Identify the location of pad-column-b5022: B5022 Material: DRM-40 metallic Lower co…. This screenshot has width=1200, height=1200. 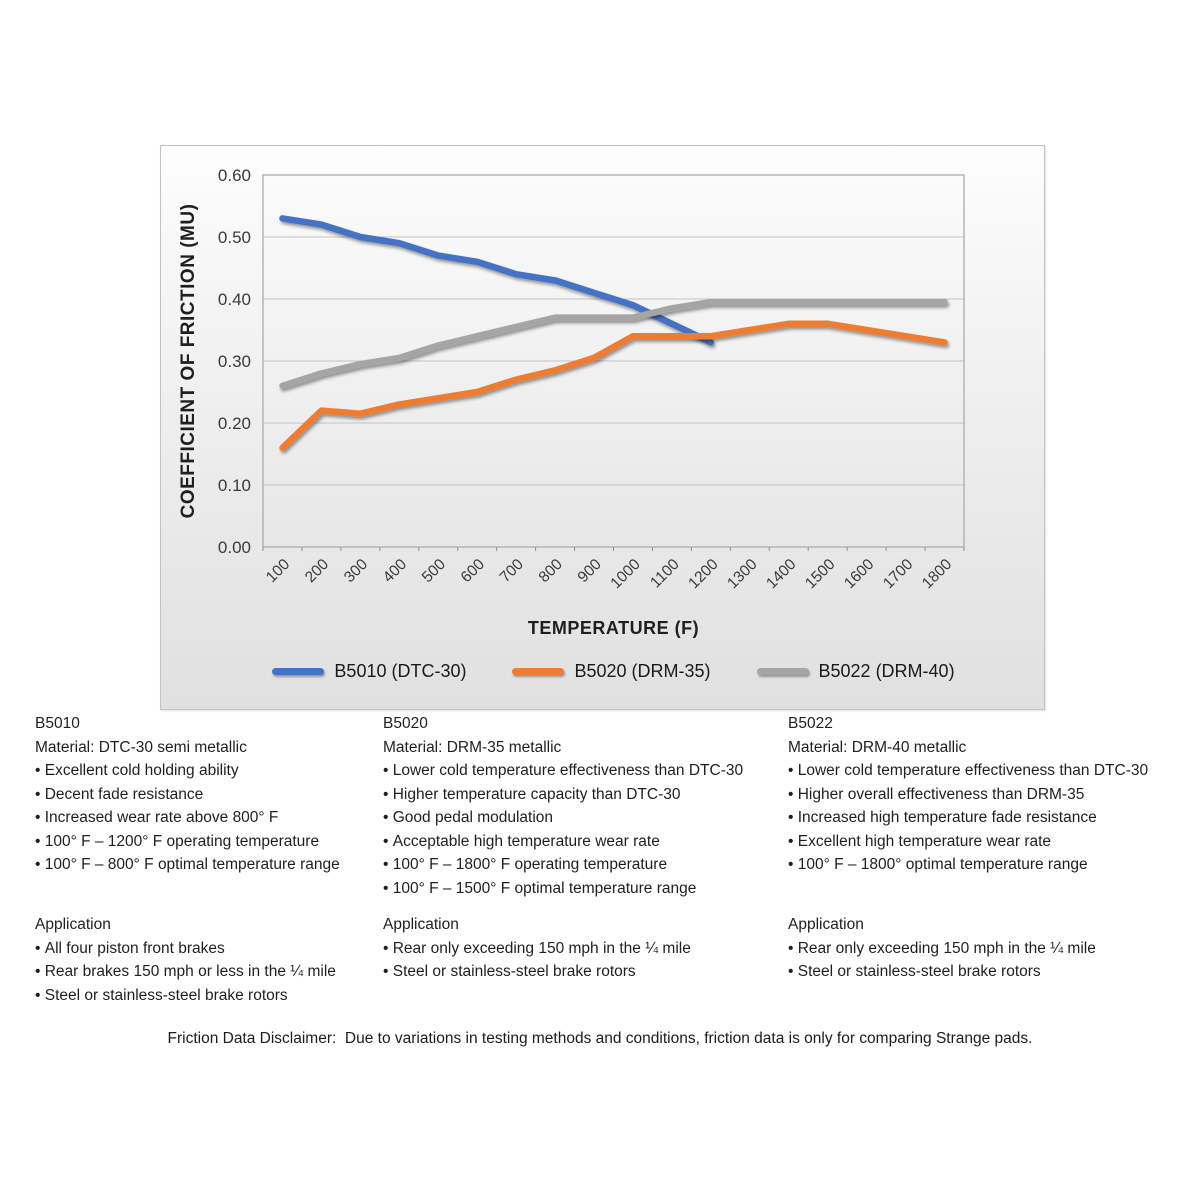
(988, 862).